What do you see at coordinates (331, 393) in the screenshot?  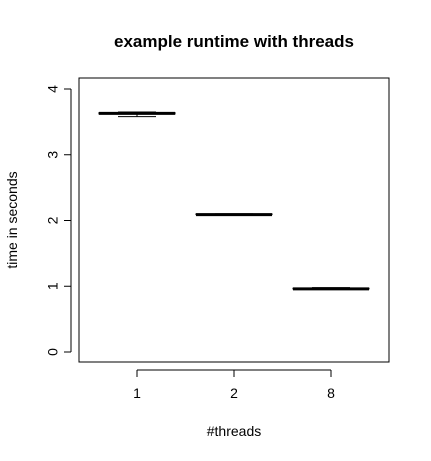 I see `x-tick-label-2: 8` at bounding box center [331, 393].